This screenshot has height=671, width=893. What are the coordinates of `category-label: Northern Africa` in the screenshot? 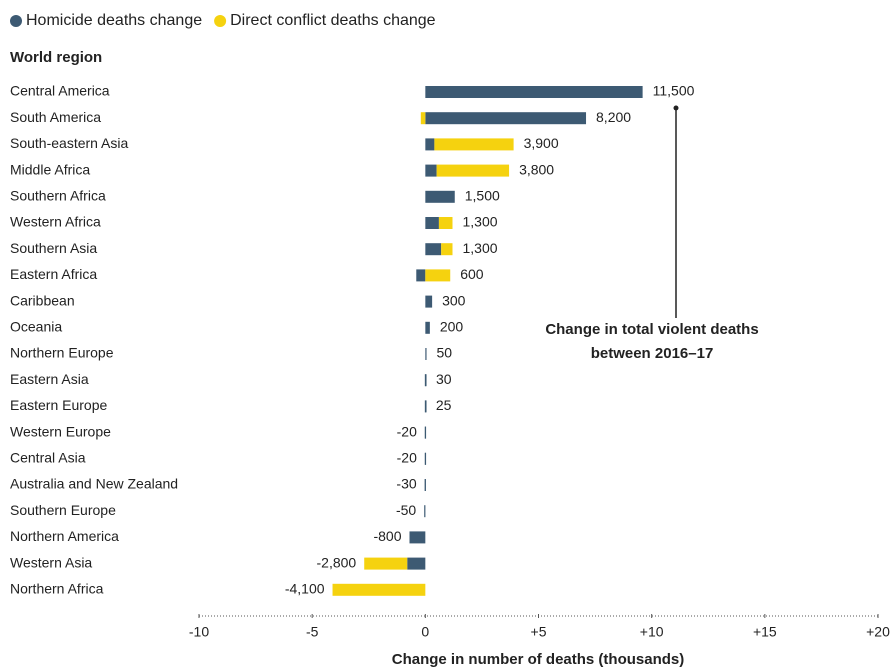 It's located at (57, 589).